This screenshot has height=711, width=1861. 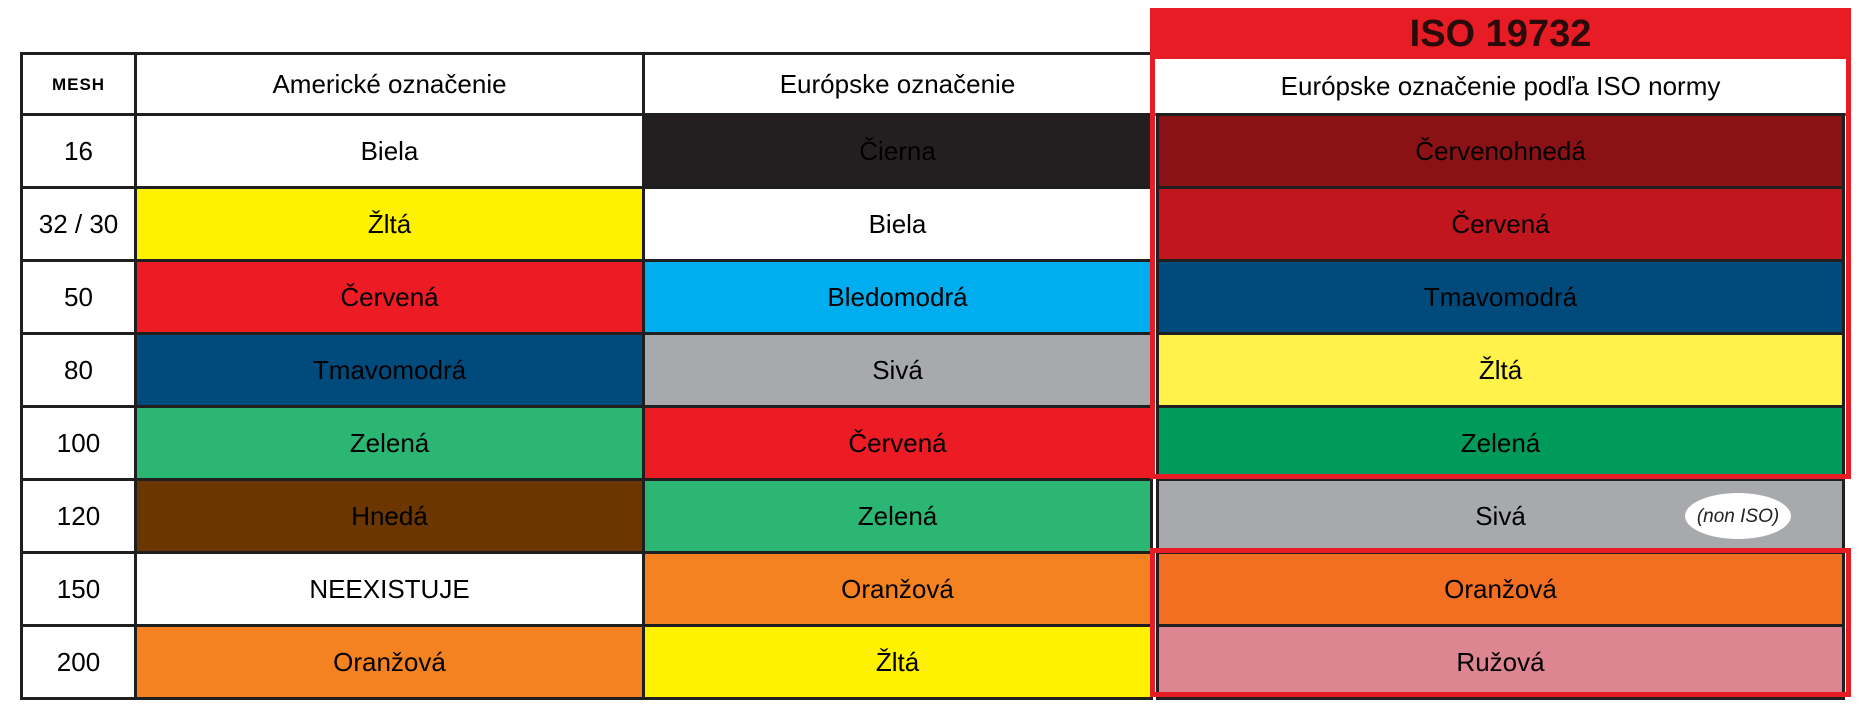 I want to click on cell-mesh: 16, so click(x=78, y=151).